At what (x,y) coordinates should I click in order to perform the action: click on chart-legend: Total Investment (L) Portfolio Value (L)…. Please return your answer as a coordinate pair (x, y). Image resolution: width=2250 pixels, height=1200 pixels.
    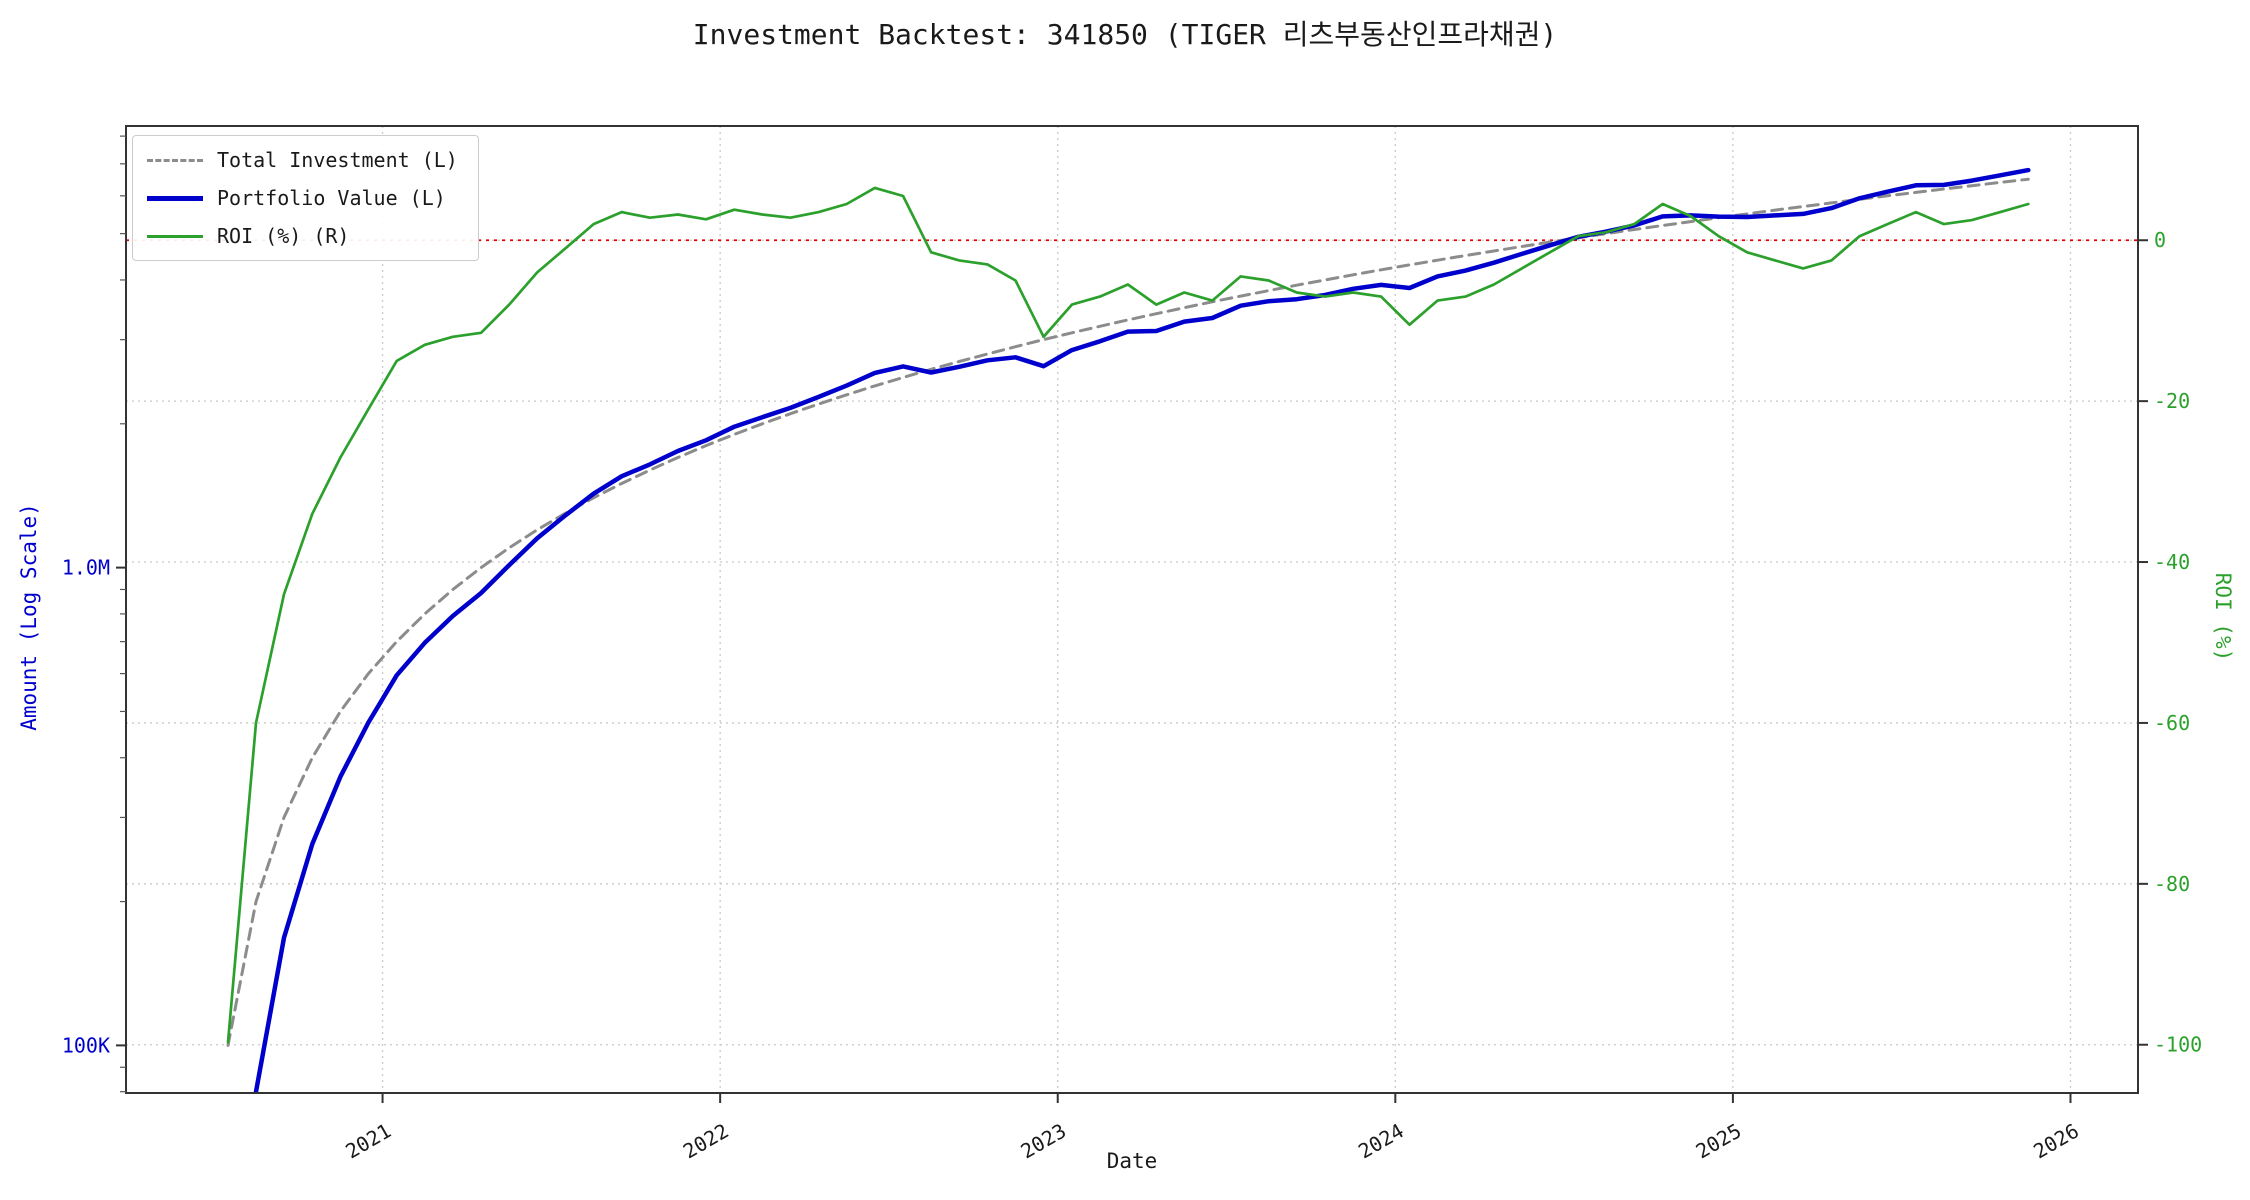
    Looking at the image, I should click on (305, 198).